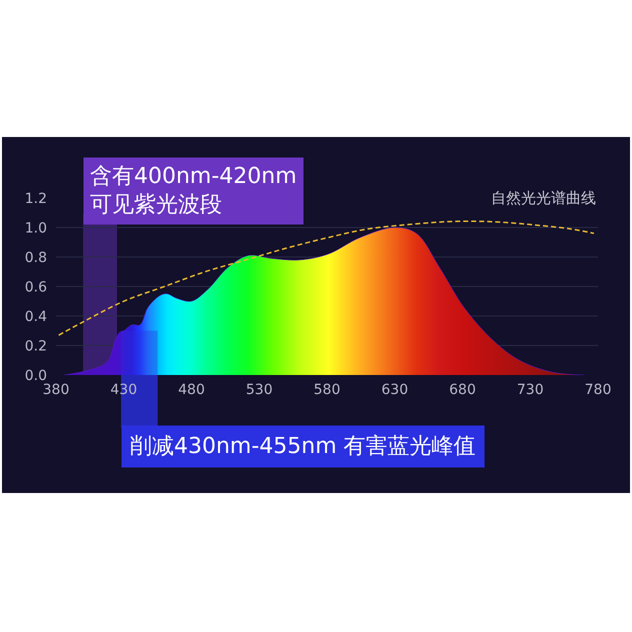 The height and width of the screenshot is (632, 632). Describe the element at coordinates (56, 390) in the screenshot. I see `x-tick-label: 380` at that location.